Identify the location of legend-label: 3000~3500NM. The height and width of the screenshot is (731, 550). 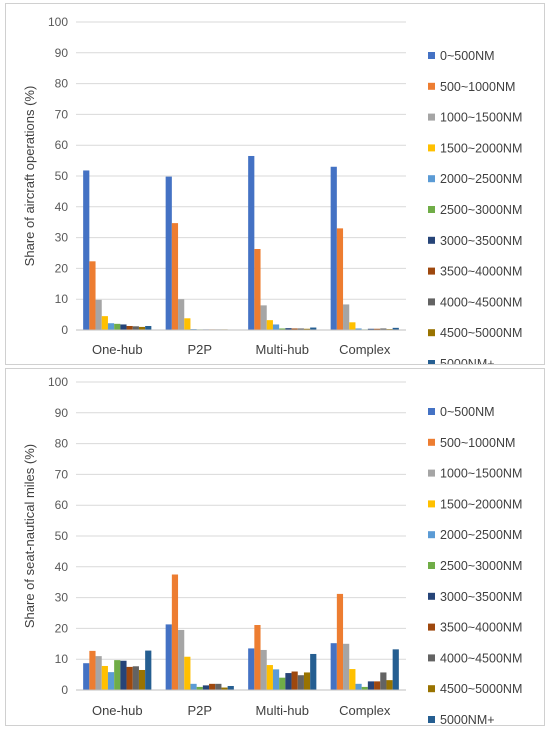
(481, 597).